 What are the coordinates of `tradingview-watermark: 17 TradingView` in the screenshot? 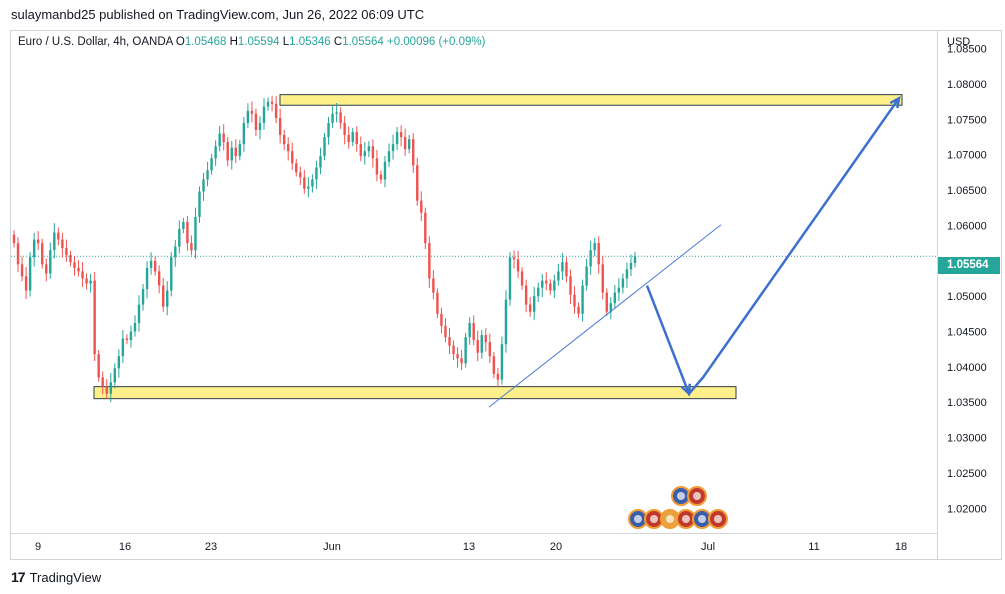 It's located at (56, 577).